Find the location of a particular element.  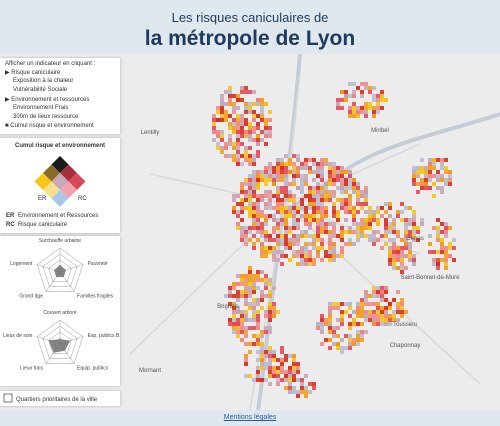

menu-item-text: Environnement et ressources is located at coordinates (50, 100).